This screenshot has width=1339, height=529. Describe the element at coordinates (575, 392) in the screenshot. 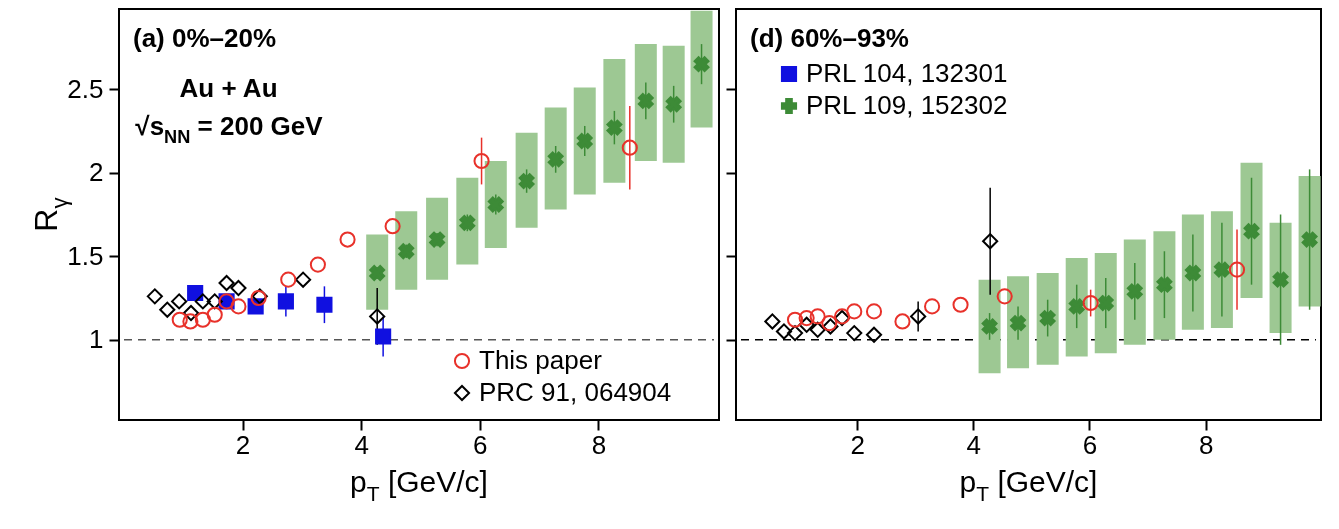

I see `legend-label: PRC 91, 064904` at that location.